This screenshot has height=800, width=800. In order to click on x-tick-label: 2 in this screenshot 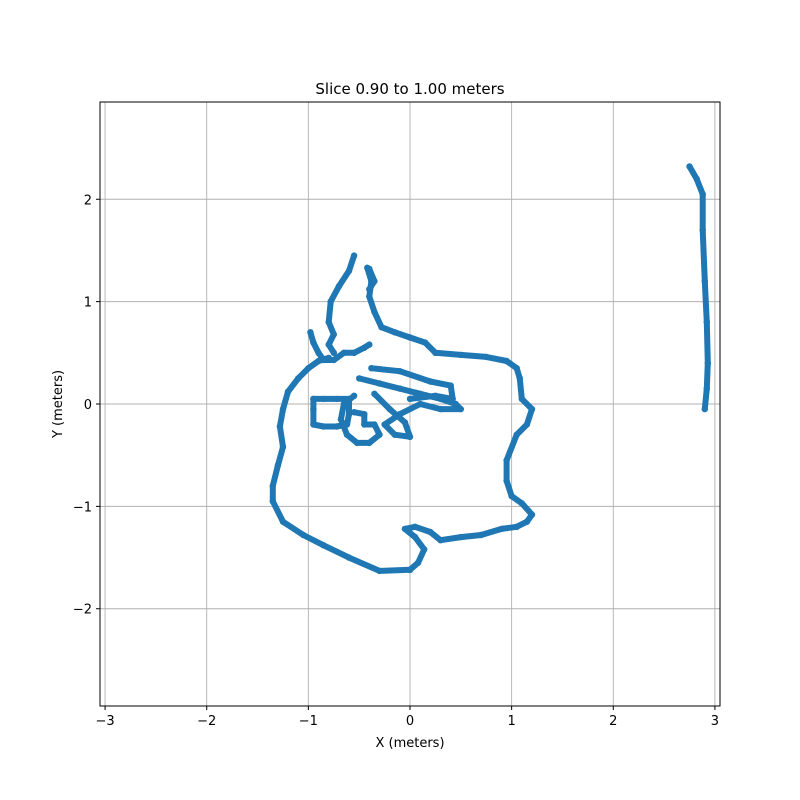, I will do `click(613, 721)`.